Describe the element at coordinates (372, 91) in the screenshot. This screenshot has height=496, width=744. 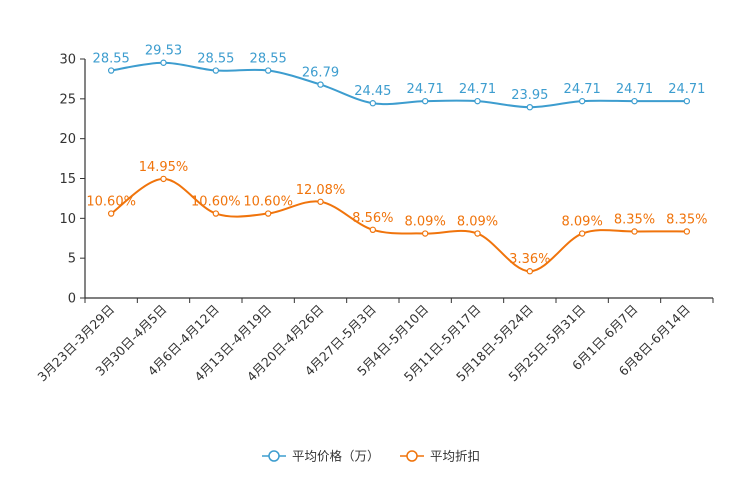
I see `data-label: 24.45` at that location.